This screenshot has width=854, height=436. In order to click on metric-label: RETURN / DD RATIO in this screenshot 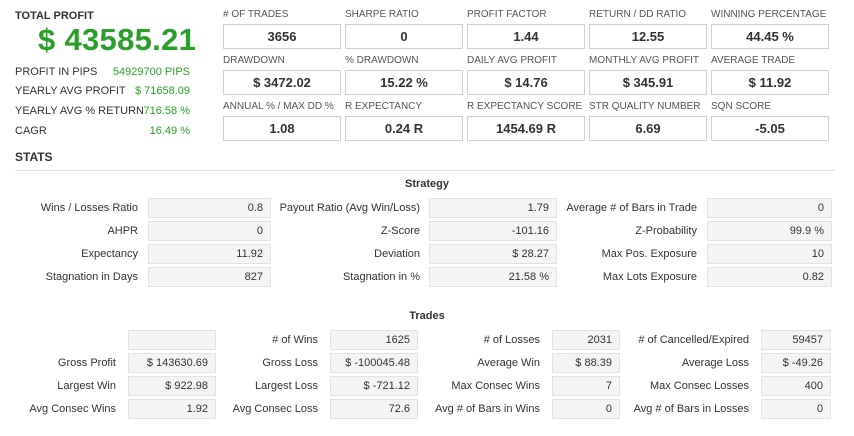, I will do `click(638, 14)`.